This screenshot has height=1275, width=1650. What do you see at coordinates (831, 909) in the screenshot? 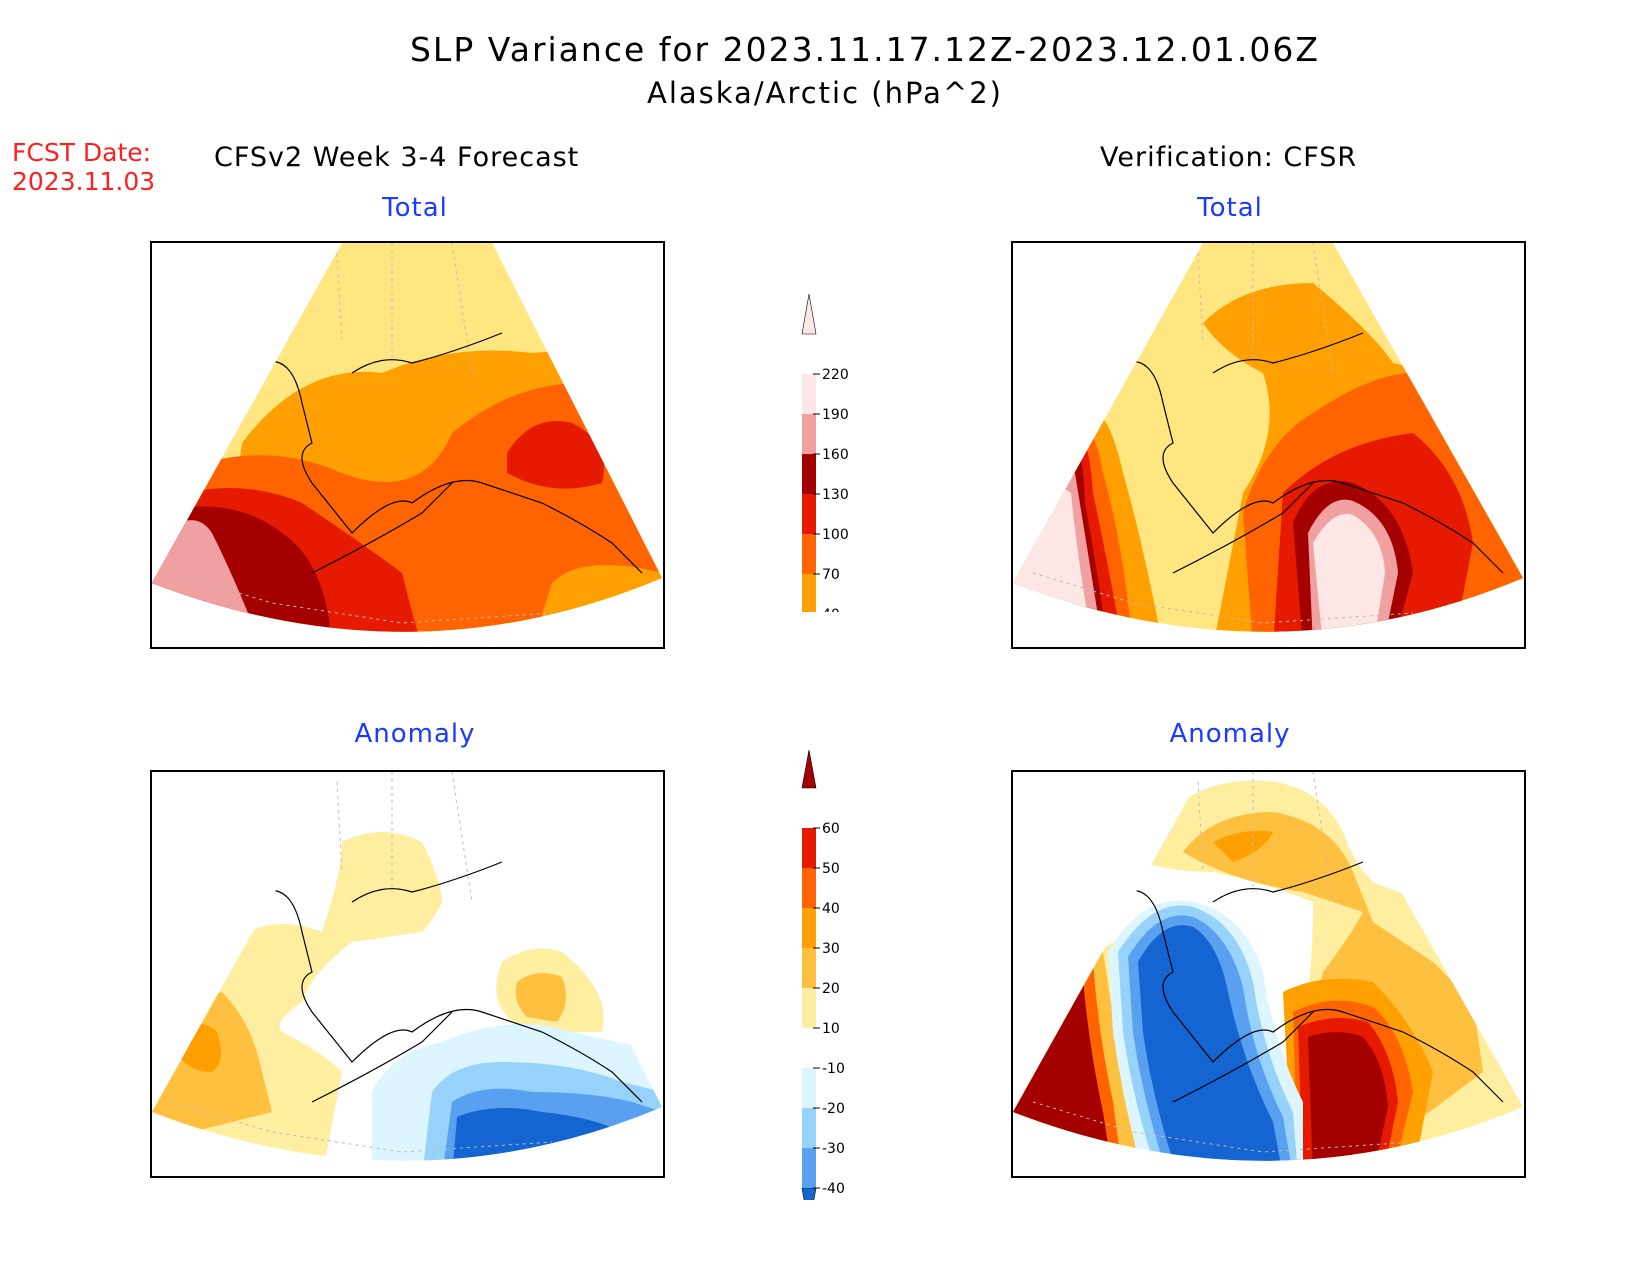
I see `anomaly-colorbar-tick-label: 40` at bounding box center [831, 909].